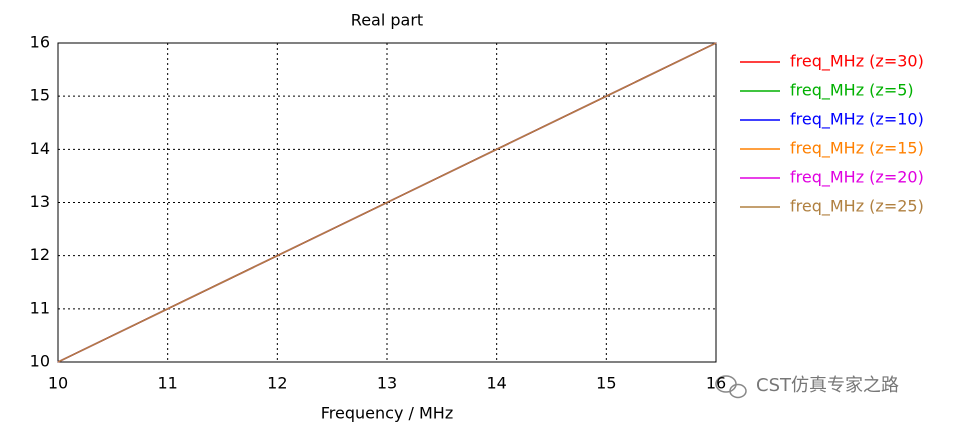  Describe the element at coordinates (58, 383) in the screenshot. I see `x-tick-label: 10` at that location.